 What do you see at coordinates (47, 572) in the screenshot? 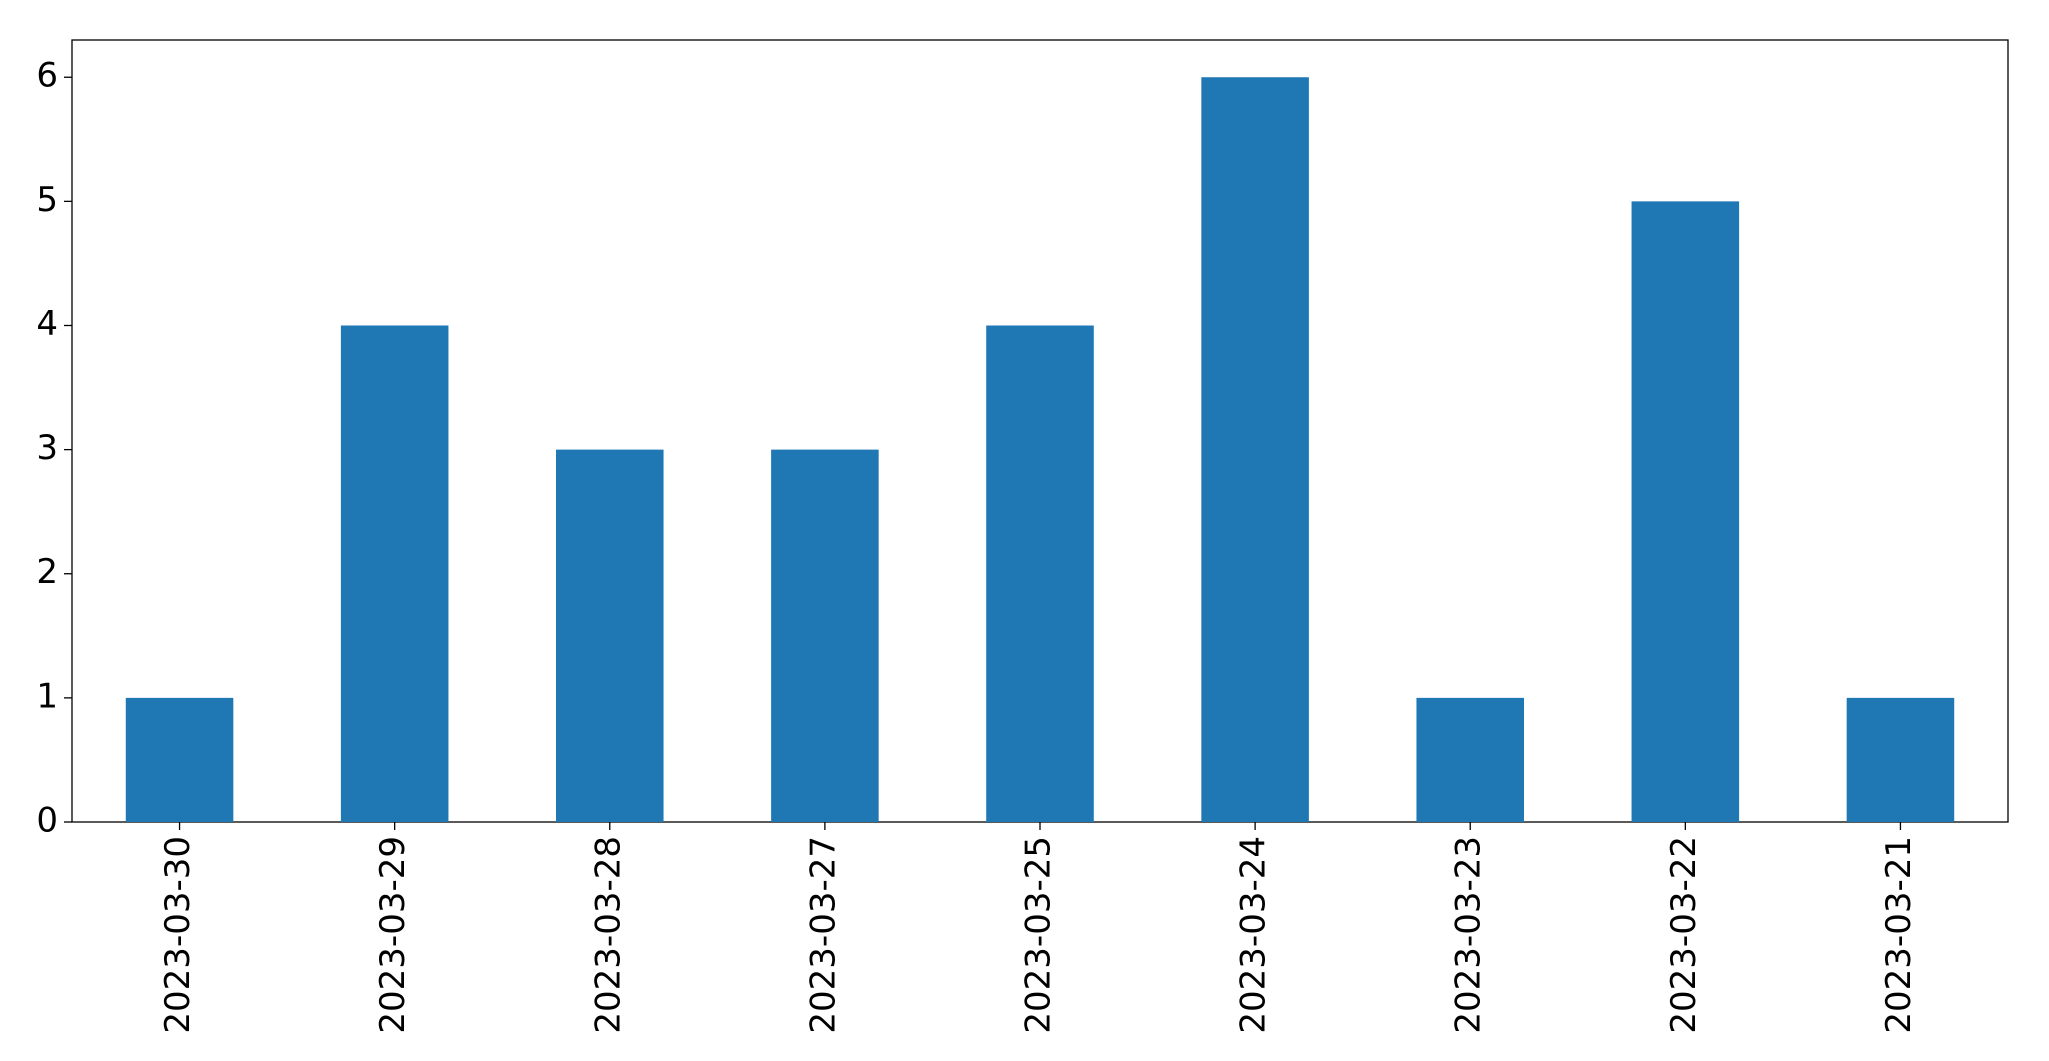
I see `y-tick-label: 2` at bounding box center [47, 572].